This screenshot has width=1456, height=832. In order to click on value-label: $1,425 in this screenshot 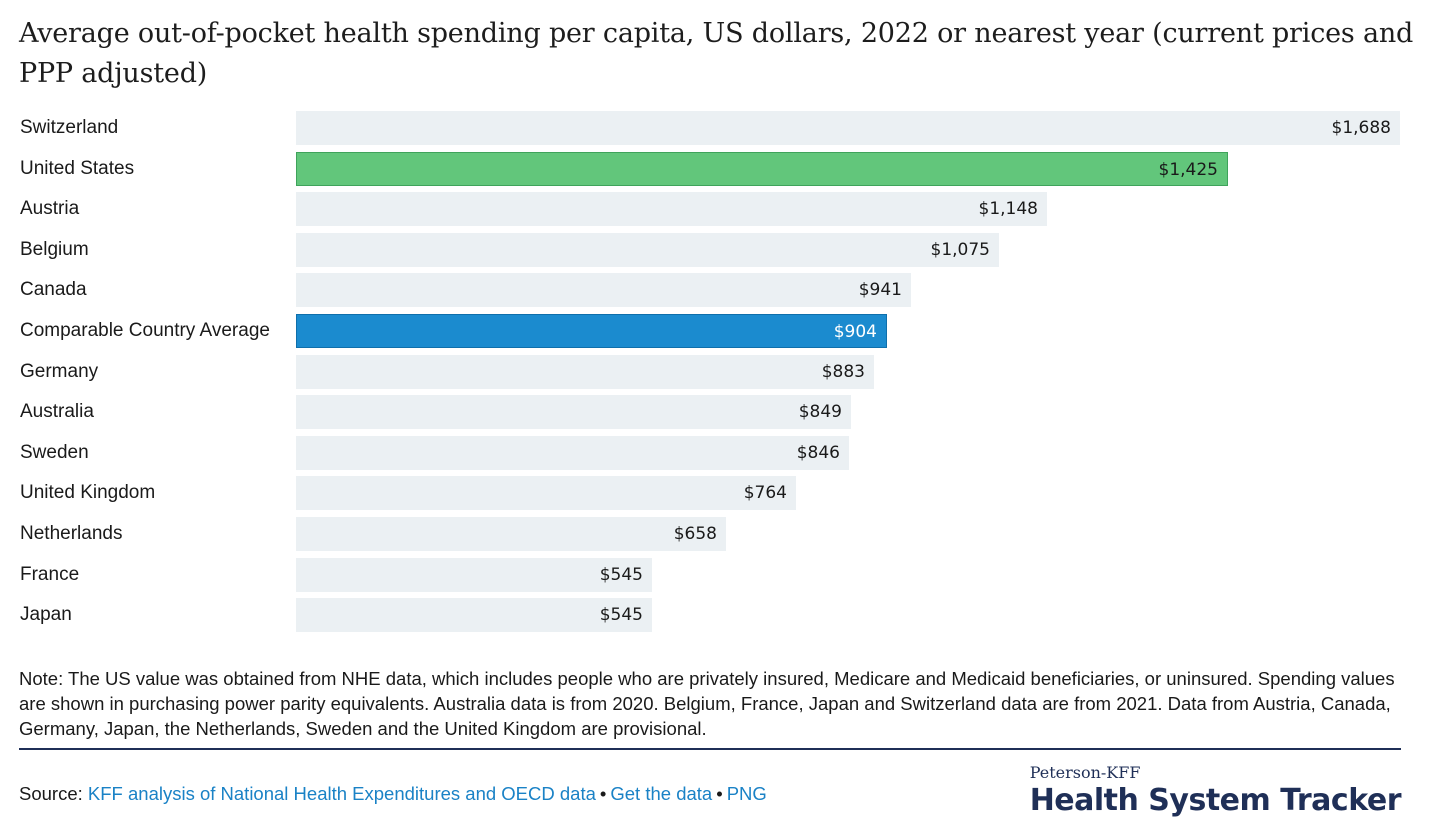, I will do `click(1188, 170)`.